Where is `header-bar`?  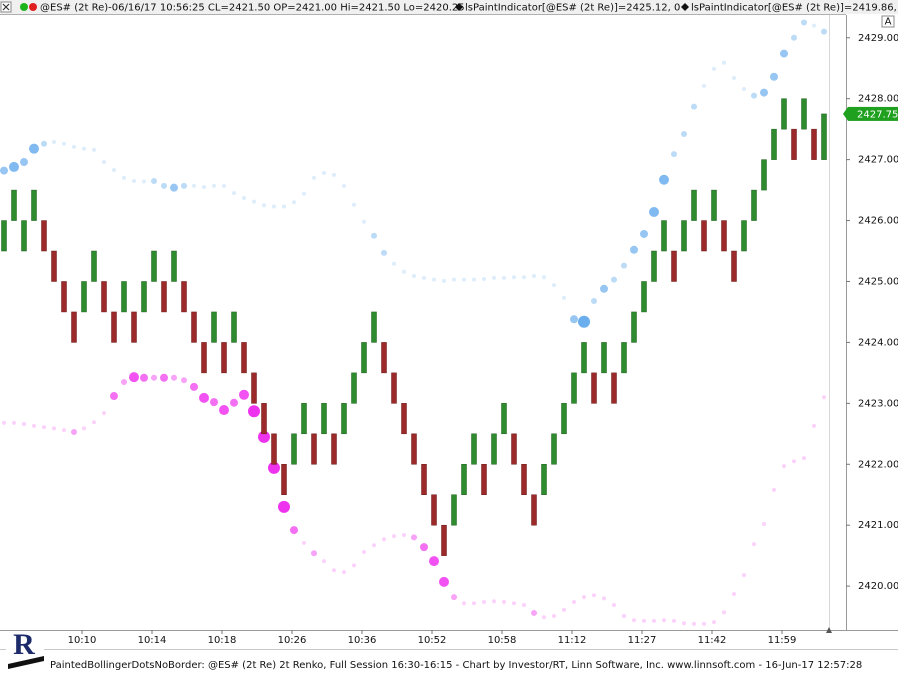 header-bar is located at coordinates (449, 7).